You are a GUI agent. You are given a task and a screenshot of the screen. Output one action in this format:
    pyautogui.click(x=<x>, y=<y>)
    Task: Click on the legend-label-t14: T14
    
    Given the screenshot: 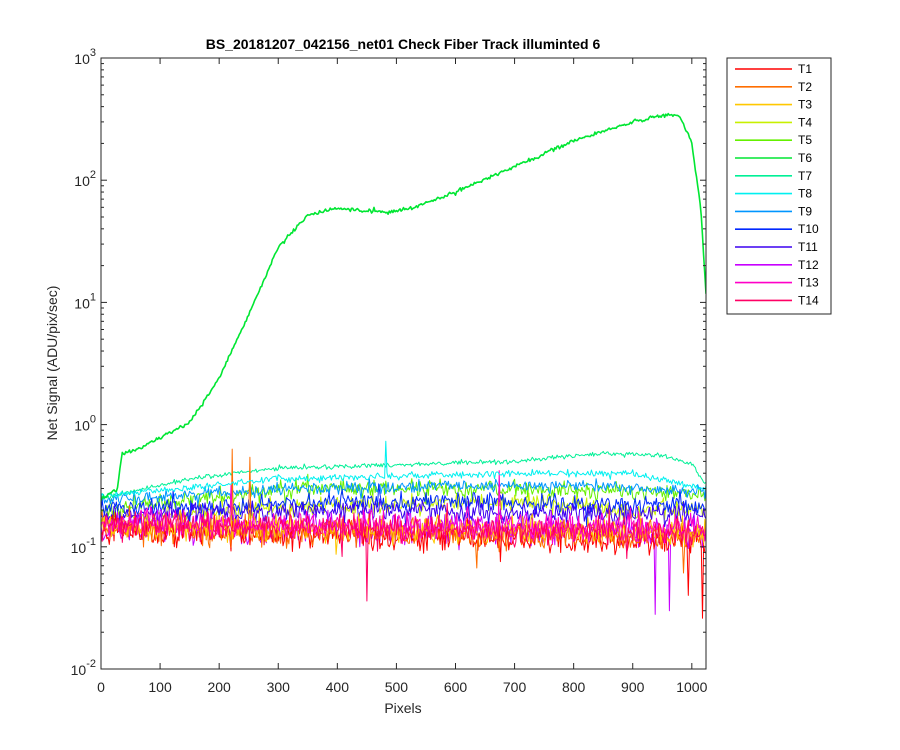 What is the action you would take?
    pyautogui.click(x=808, y=300)
    